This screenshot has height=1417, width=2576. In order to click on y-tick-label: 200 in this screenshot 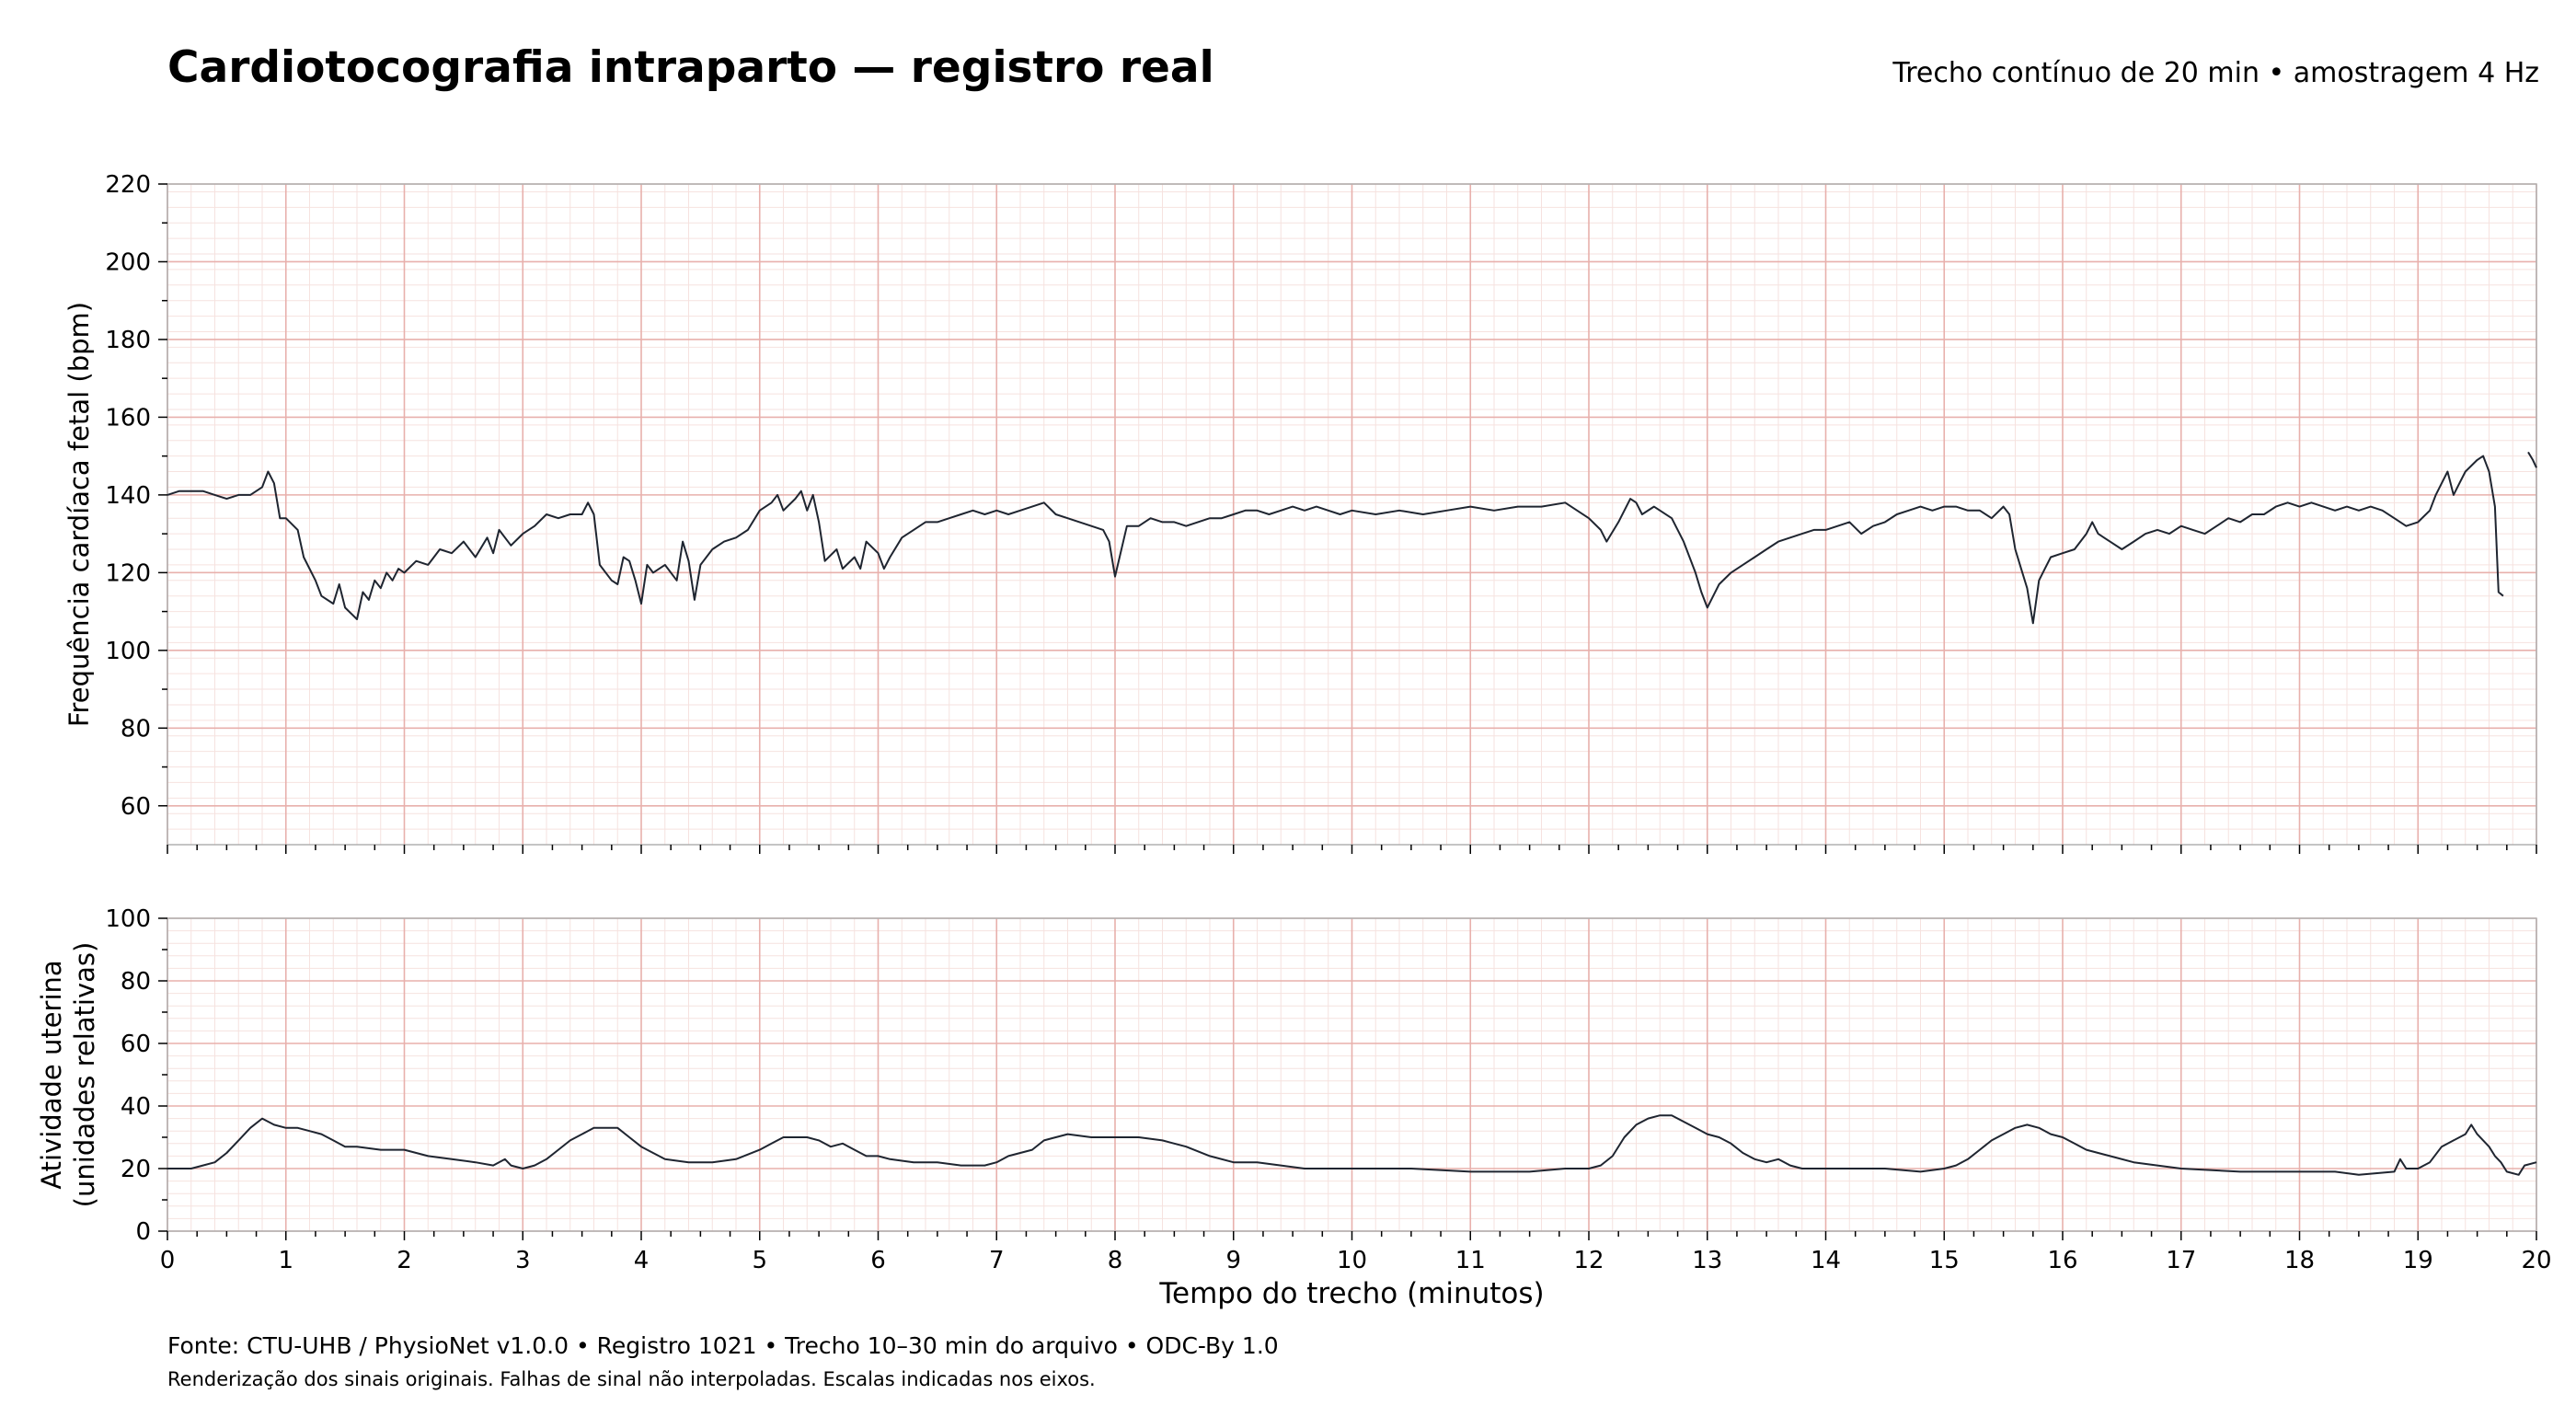, I will do `click(128, 262)`.